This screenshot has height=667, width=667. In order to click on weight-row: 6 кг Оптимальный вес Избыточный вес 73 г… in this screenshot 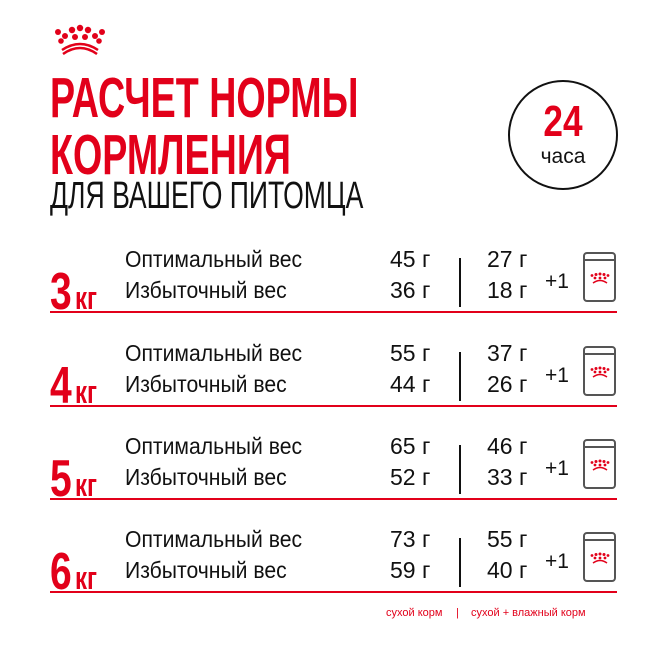, I will do `click(333, 570)`.